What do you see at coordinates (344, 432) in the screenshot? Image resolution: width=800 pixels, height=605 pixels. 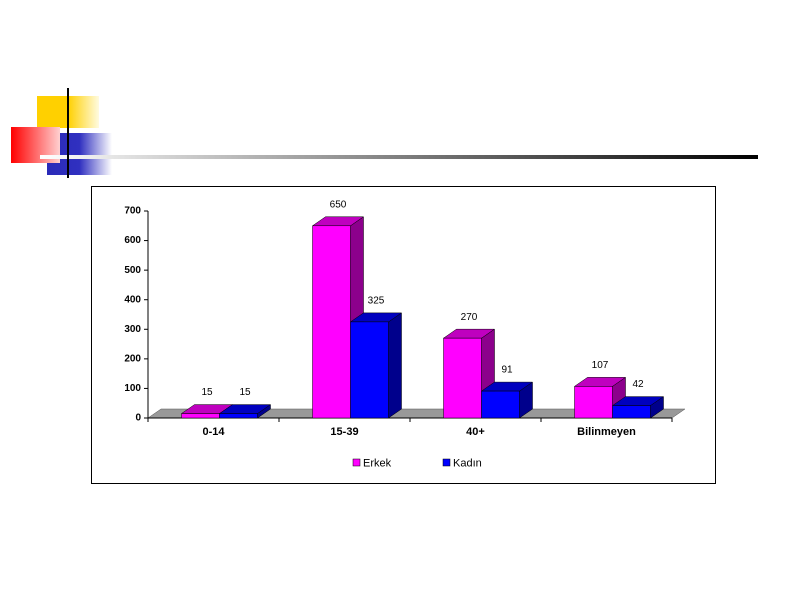 I see `x-tick-label: 15-39` at bounding box center [344, 432].